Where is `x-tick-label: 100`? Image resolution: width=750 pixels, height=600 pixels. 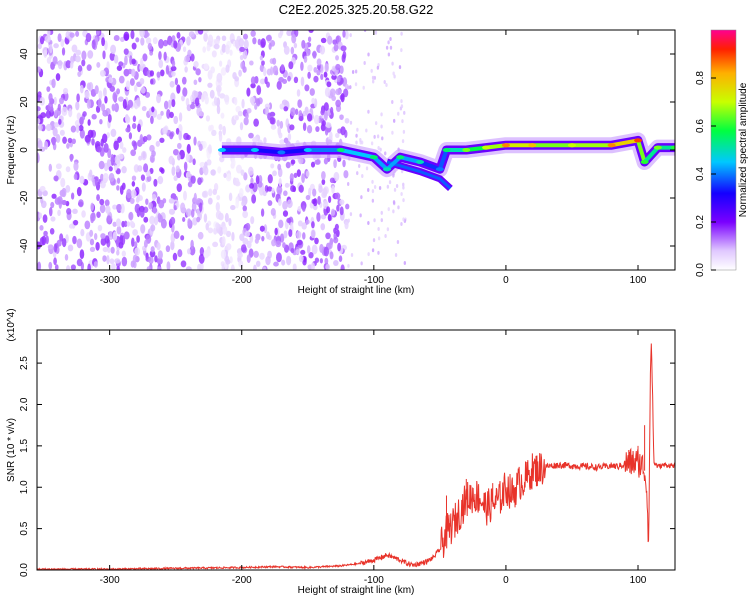 x-tick-label: 100 is located at coordinates (638, 580).